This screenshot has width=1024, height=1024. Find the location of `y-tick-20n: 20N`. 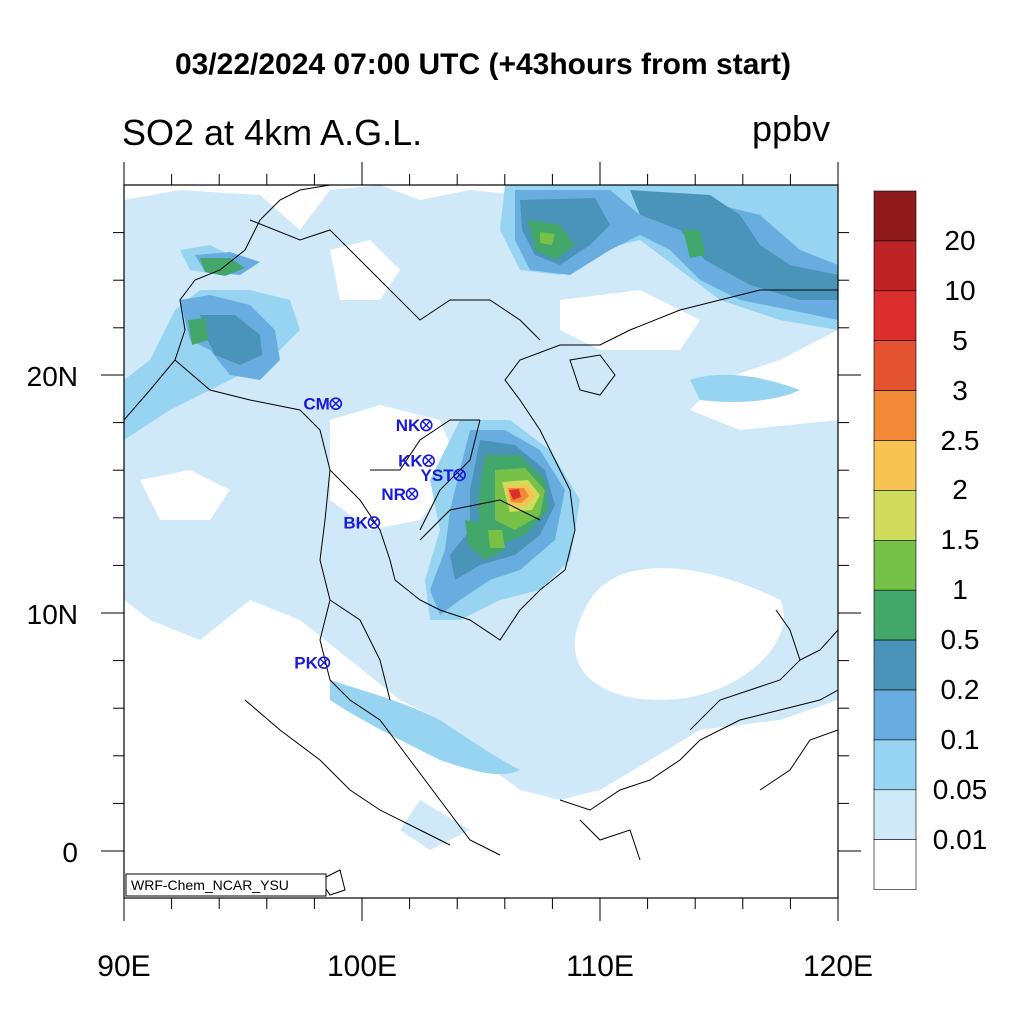

y-tick-20n: 20N is located at coordinates (52, 376).